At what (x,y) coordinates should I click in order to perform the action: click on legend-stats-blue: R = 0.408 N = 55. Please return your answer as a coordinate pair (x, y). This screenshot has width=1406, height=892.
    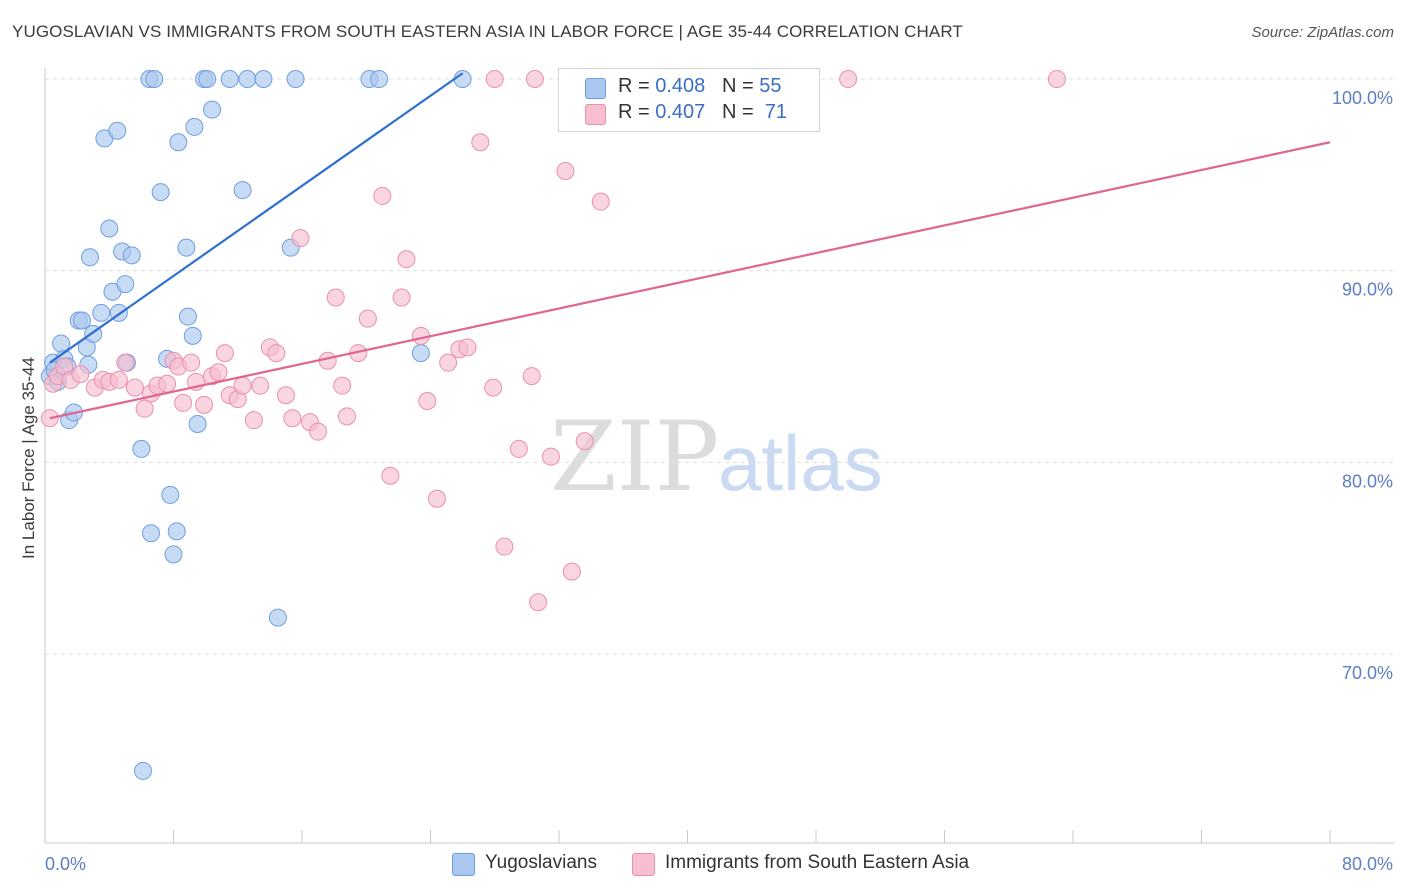
    Looking at the image, I should click on (699, 86).